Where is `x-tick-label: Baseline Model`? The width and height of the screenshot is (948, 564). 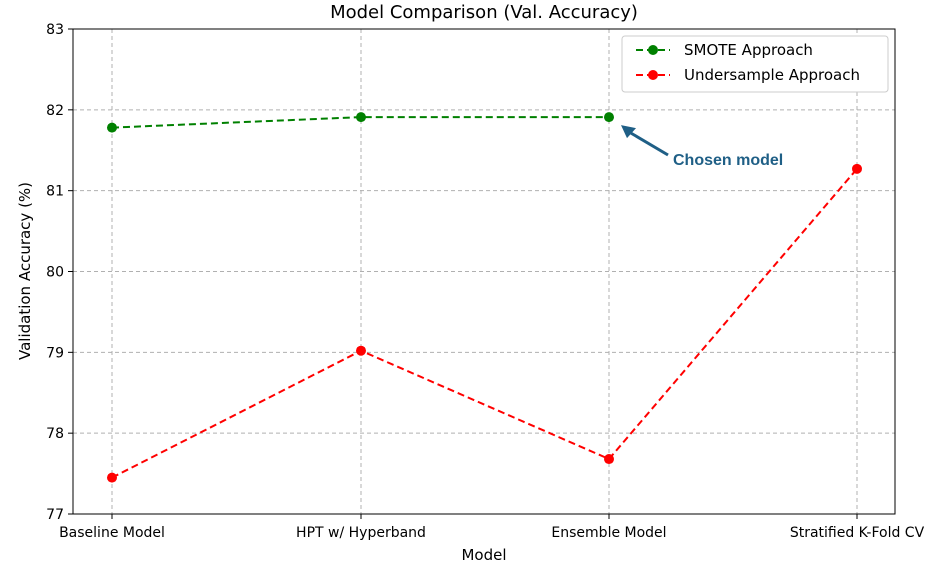 x-tick-label: Baseline Model is located at coordinates (112, 533).